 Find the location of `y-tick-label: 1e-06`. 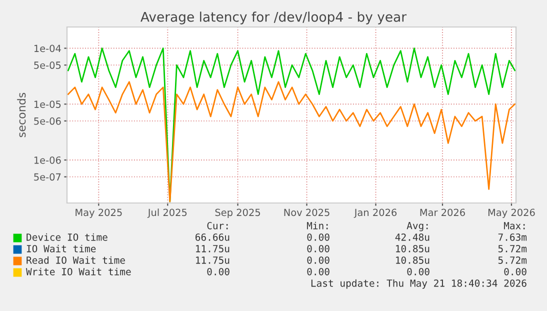

y-tick-label: 1e-06 is located at coordinates (47, 160).